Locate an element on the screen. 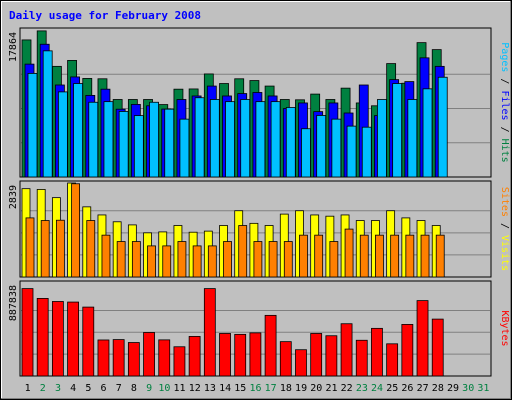  visits-legend-part-2: Visits is located at coordinates (504, 253).